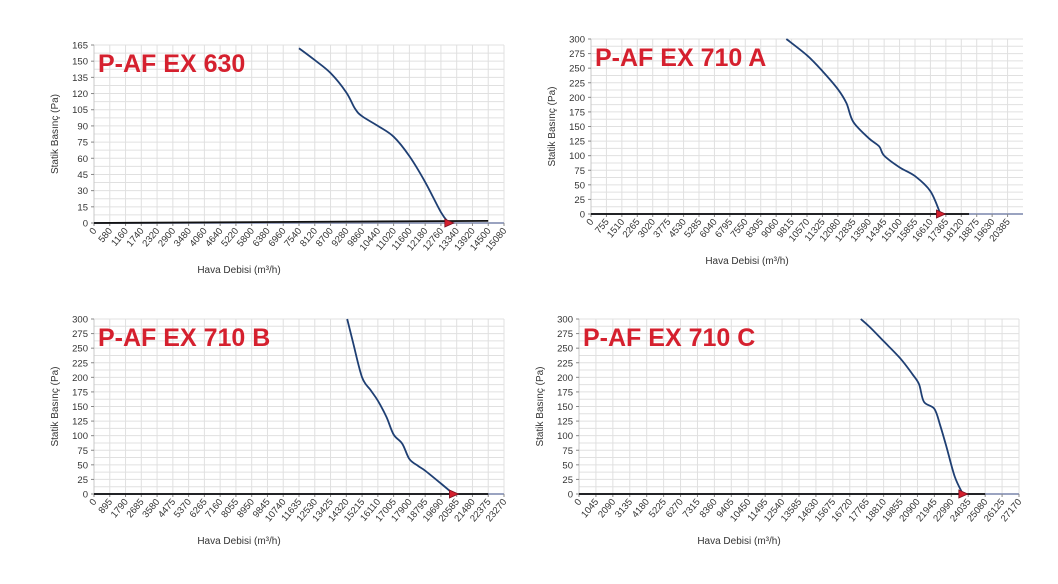 This screenshot has height=584, width=1058. I want to click on y-tick-label: 60, so click(82, 159).